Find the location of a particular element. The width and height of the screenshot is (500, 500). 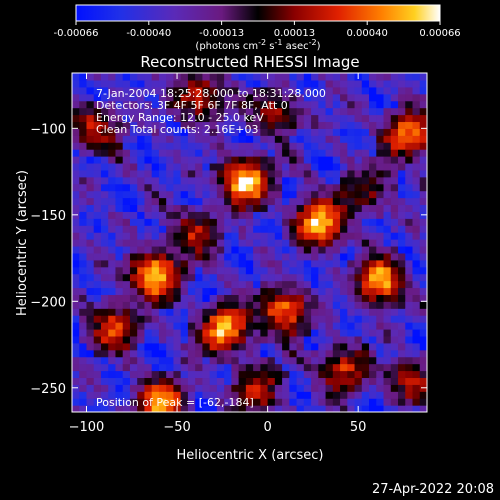

annotation-line-3: Energy Range: 12.0 - 25.0 keV is located at coordinates (180, 117).